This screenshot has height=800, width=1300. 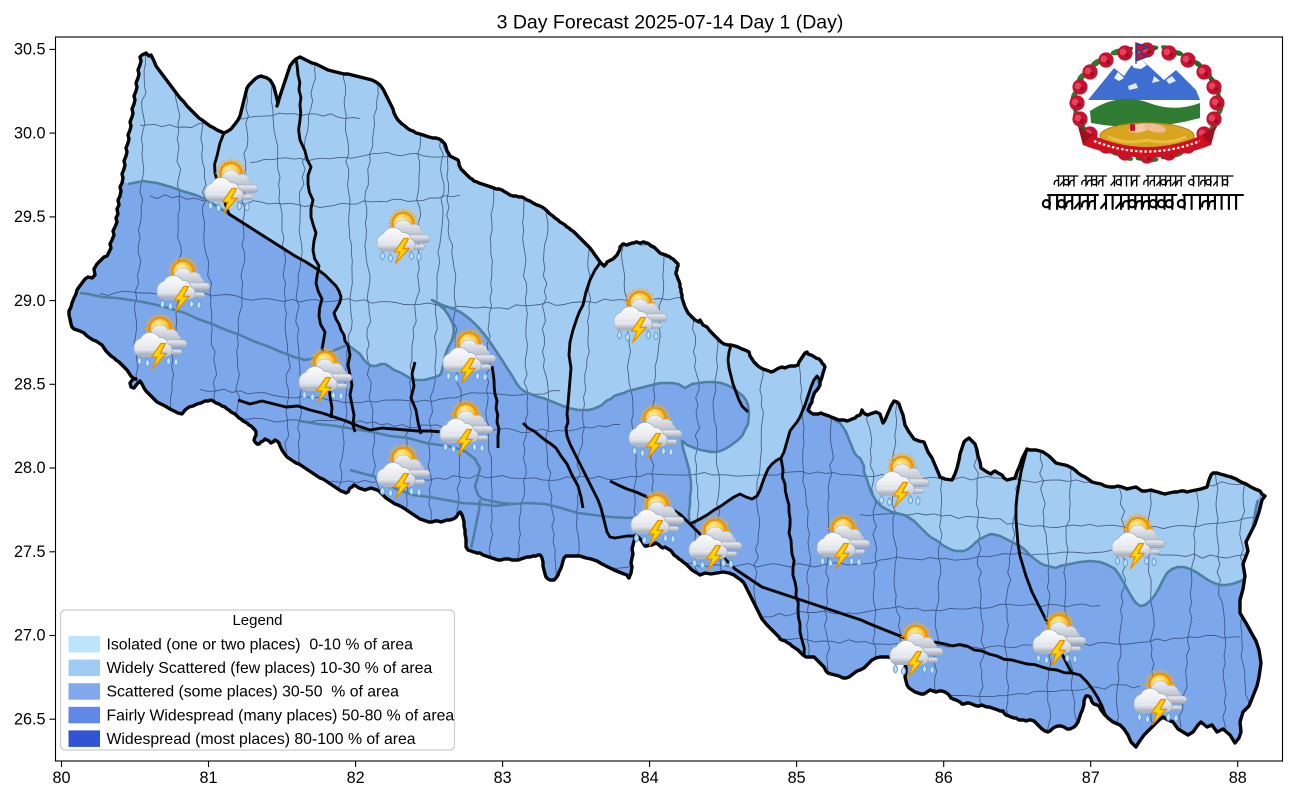 I want to click on svg-text: 29.0, so click(x=30, y=301).